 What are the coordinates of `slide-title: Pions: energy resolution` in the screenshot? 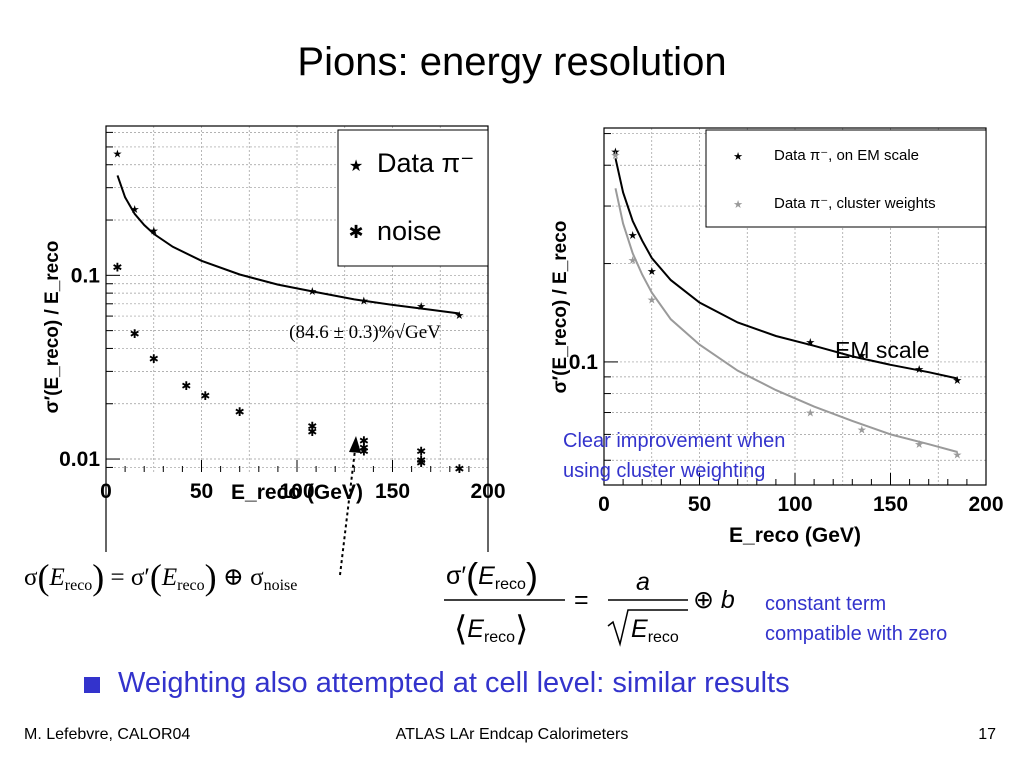 It's located at (512, 62).